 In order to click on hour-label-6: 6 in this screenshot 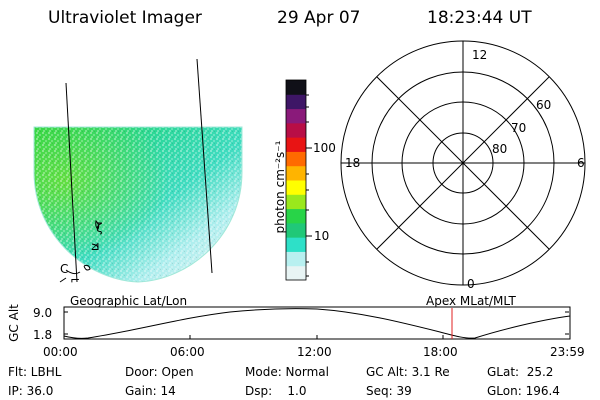, I will do `click(581, 163)`.